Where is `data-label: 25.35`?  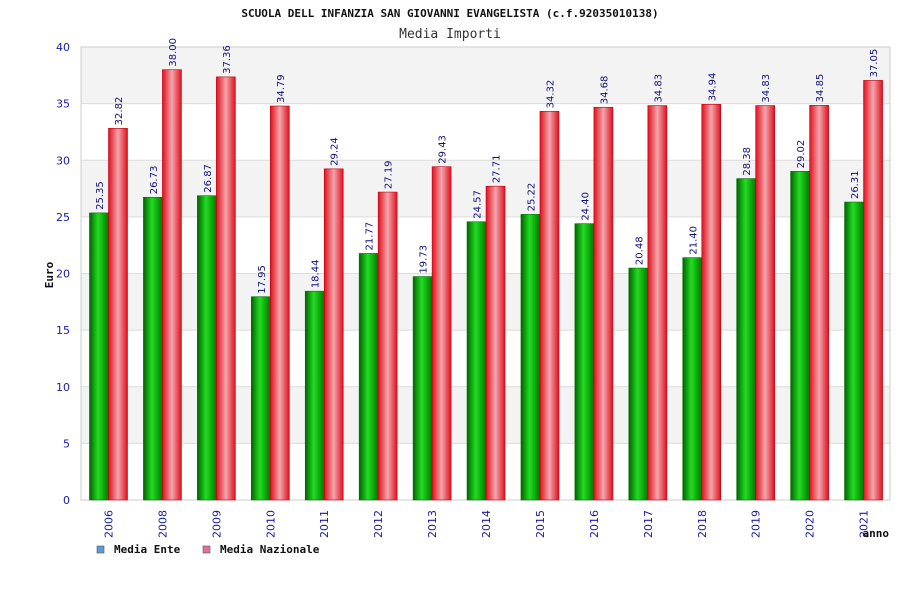 data-label: 25.35 is located at coordinates (100, 195).